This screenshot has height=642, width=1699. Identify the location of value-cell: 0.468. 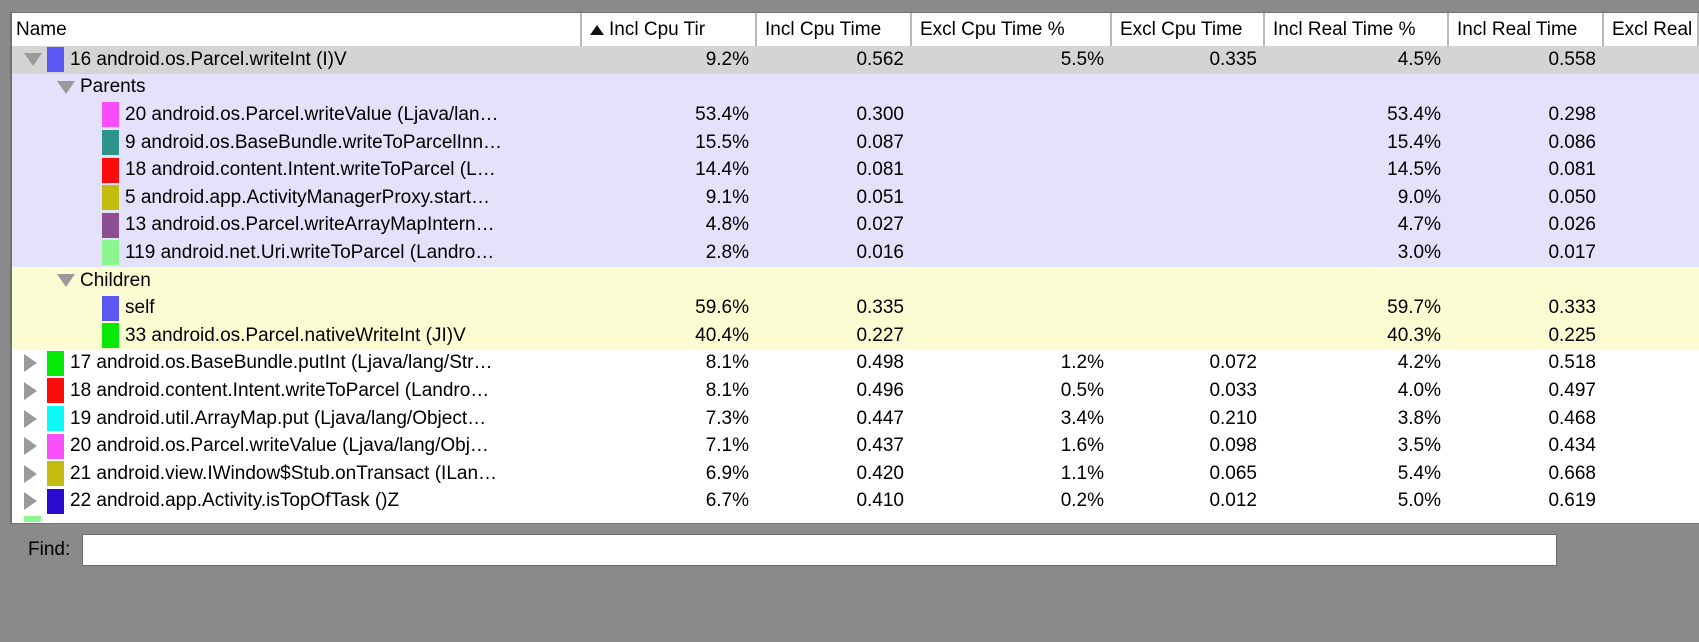
(1572, 418).